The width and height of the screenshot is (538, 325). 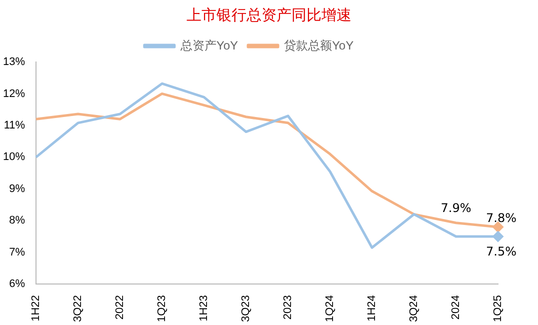 What do you see at coordinates (498, 308) in the screenshot?
I see `x-tick-label: 1Q25` at bounding box center [498, 308].